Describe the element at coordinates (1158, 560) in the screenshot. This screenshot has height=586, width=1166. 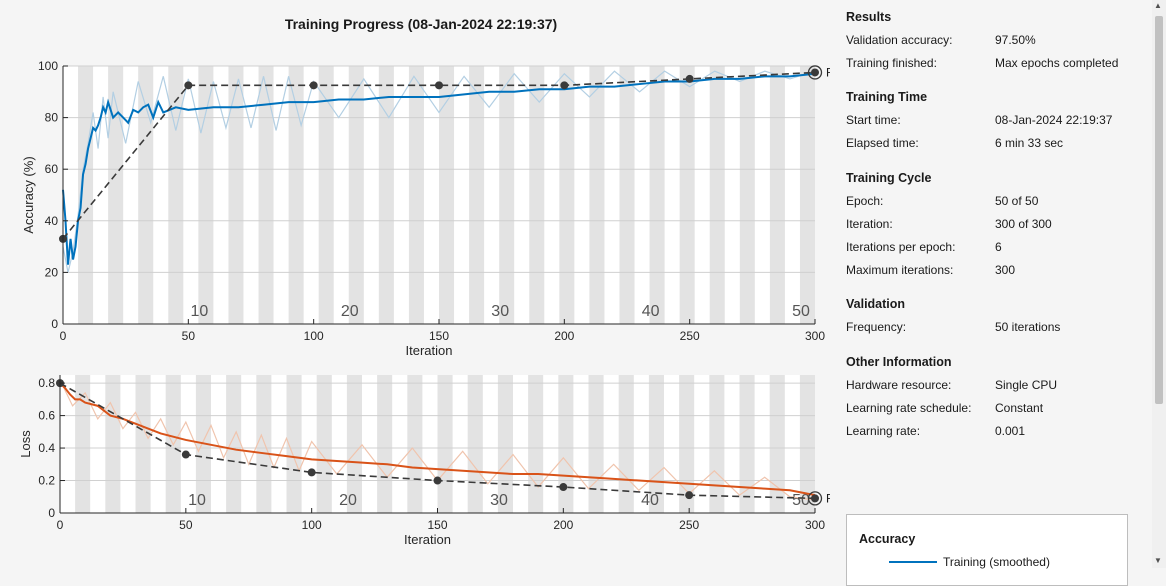
I see `scroll-down-arrow-icon: ▼` at that location.